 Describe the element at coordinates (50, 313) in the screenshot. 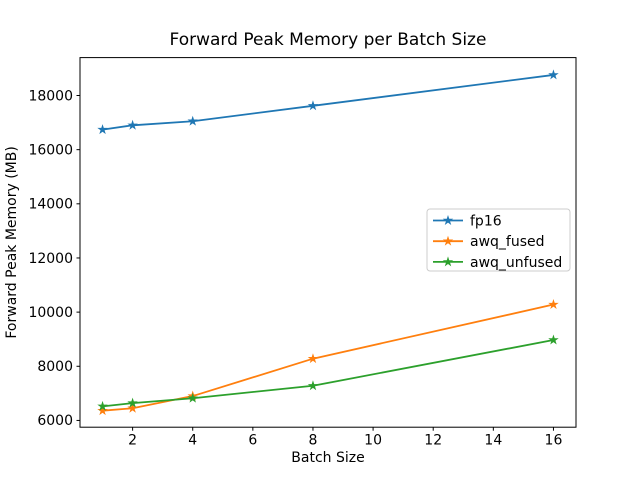

I see `y-tick-label: 10000` at that location.